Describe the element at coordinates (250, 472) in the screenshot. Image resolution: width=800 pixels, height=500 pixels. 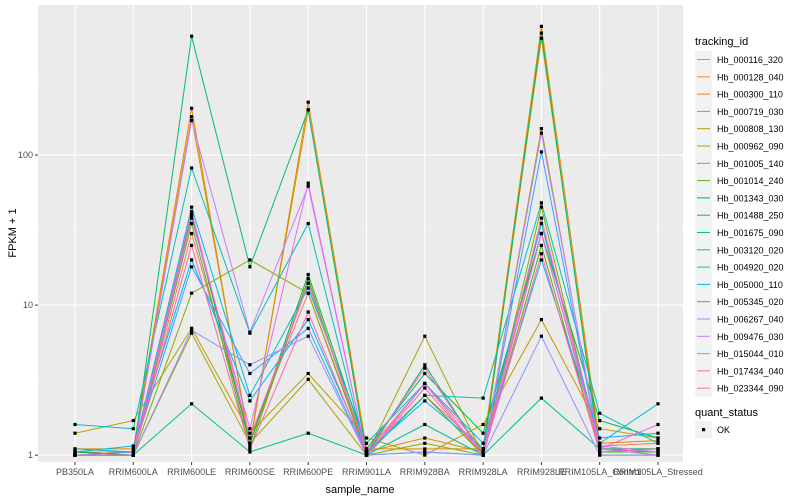
I see `x-tick-label: RRIM600SE` at that location.